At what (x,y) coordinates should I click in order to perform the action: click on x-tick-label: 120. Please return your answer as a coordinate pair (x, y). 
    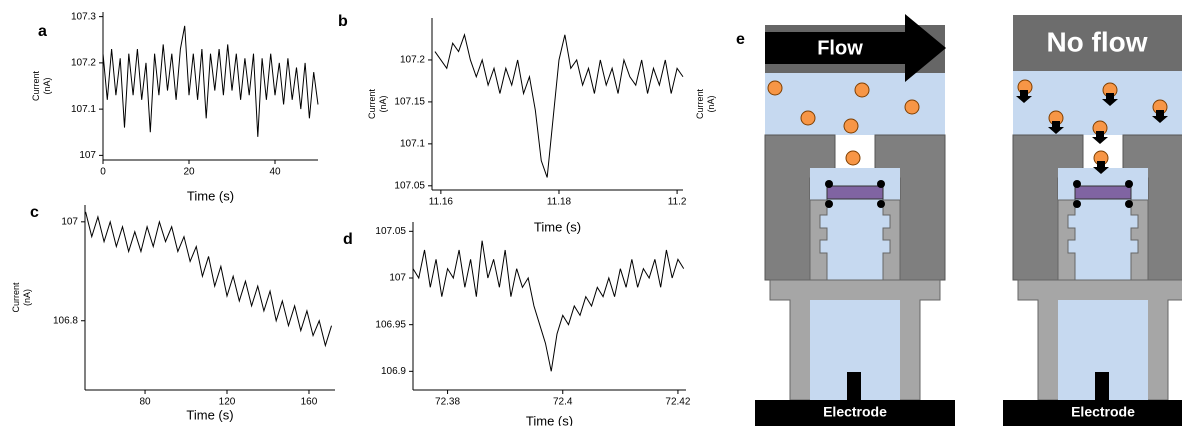
    Looking at the image, I should click on (227, 402).